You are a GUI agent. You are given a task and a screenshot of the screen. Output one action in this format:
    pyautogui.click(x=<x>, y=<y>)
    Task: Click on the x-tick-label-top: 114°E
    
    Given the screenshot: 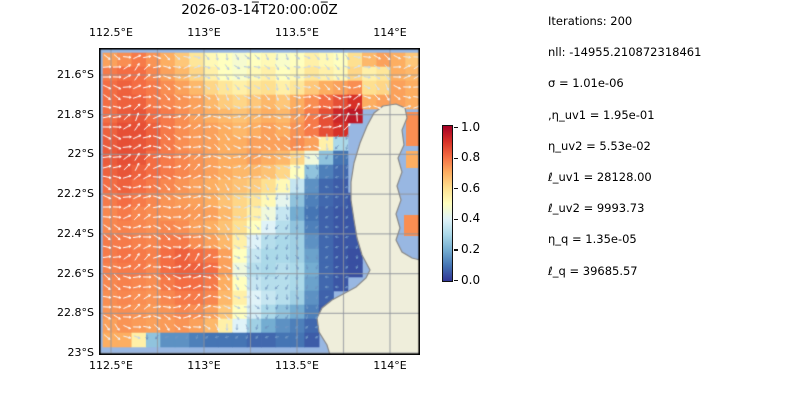 What is the action you would take?
    pyautogui.click(x=390, y=32)
    